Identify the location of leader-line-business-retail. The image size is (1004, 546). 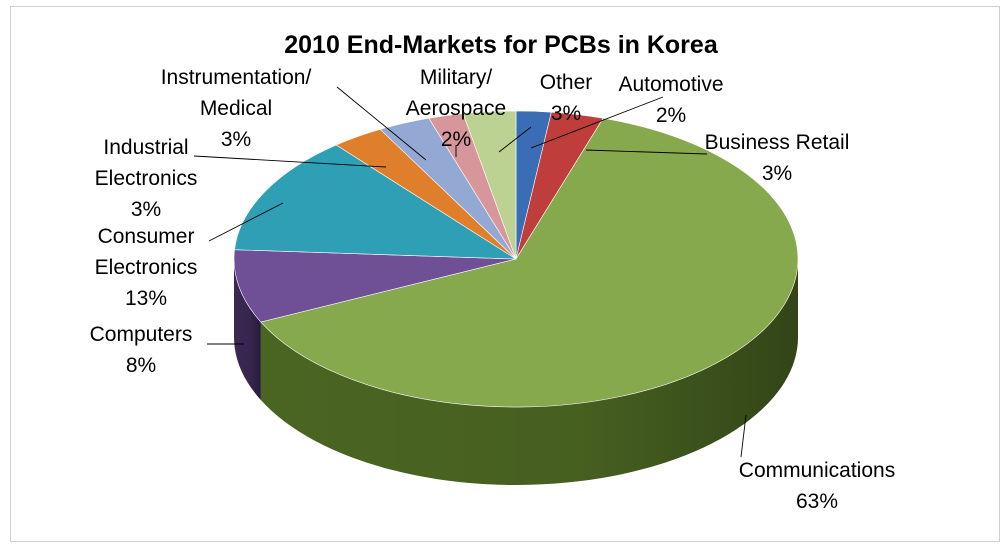
(646, 152).